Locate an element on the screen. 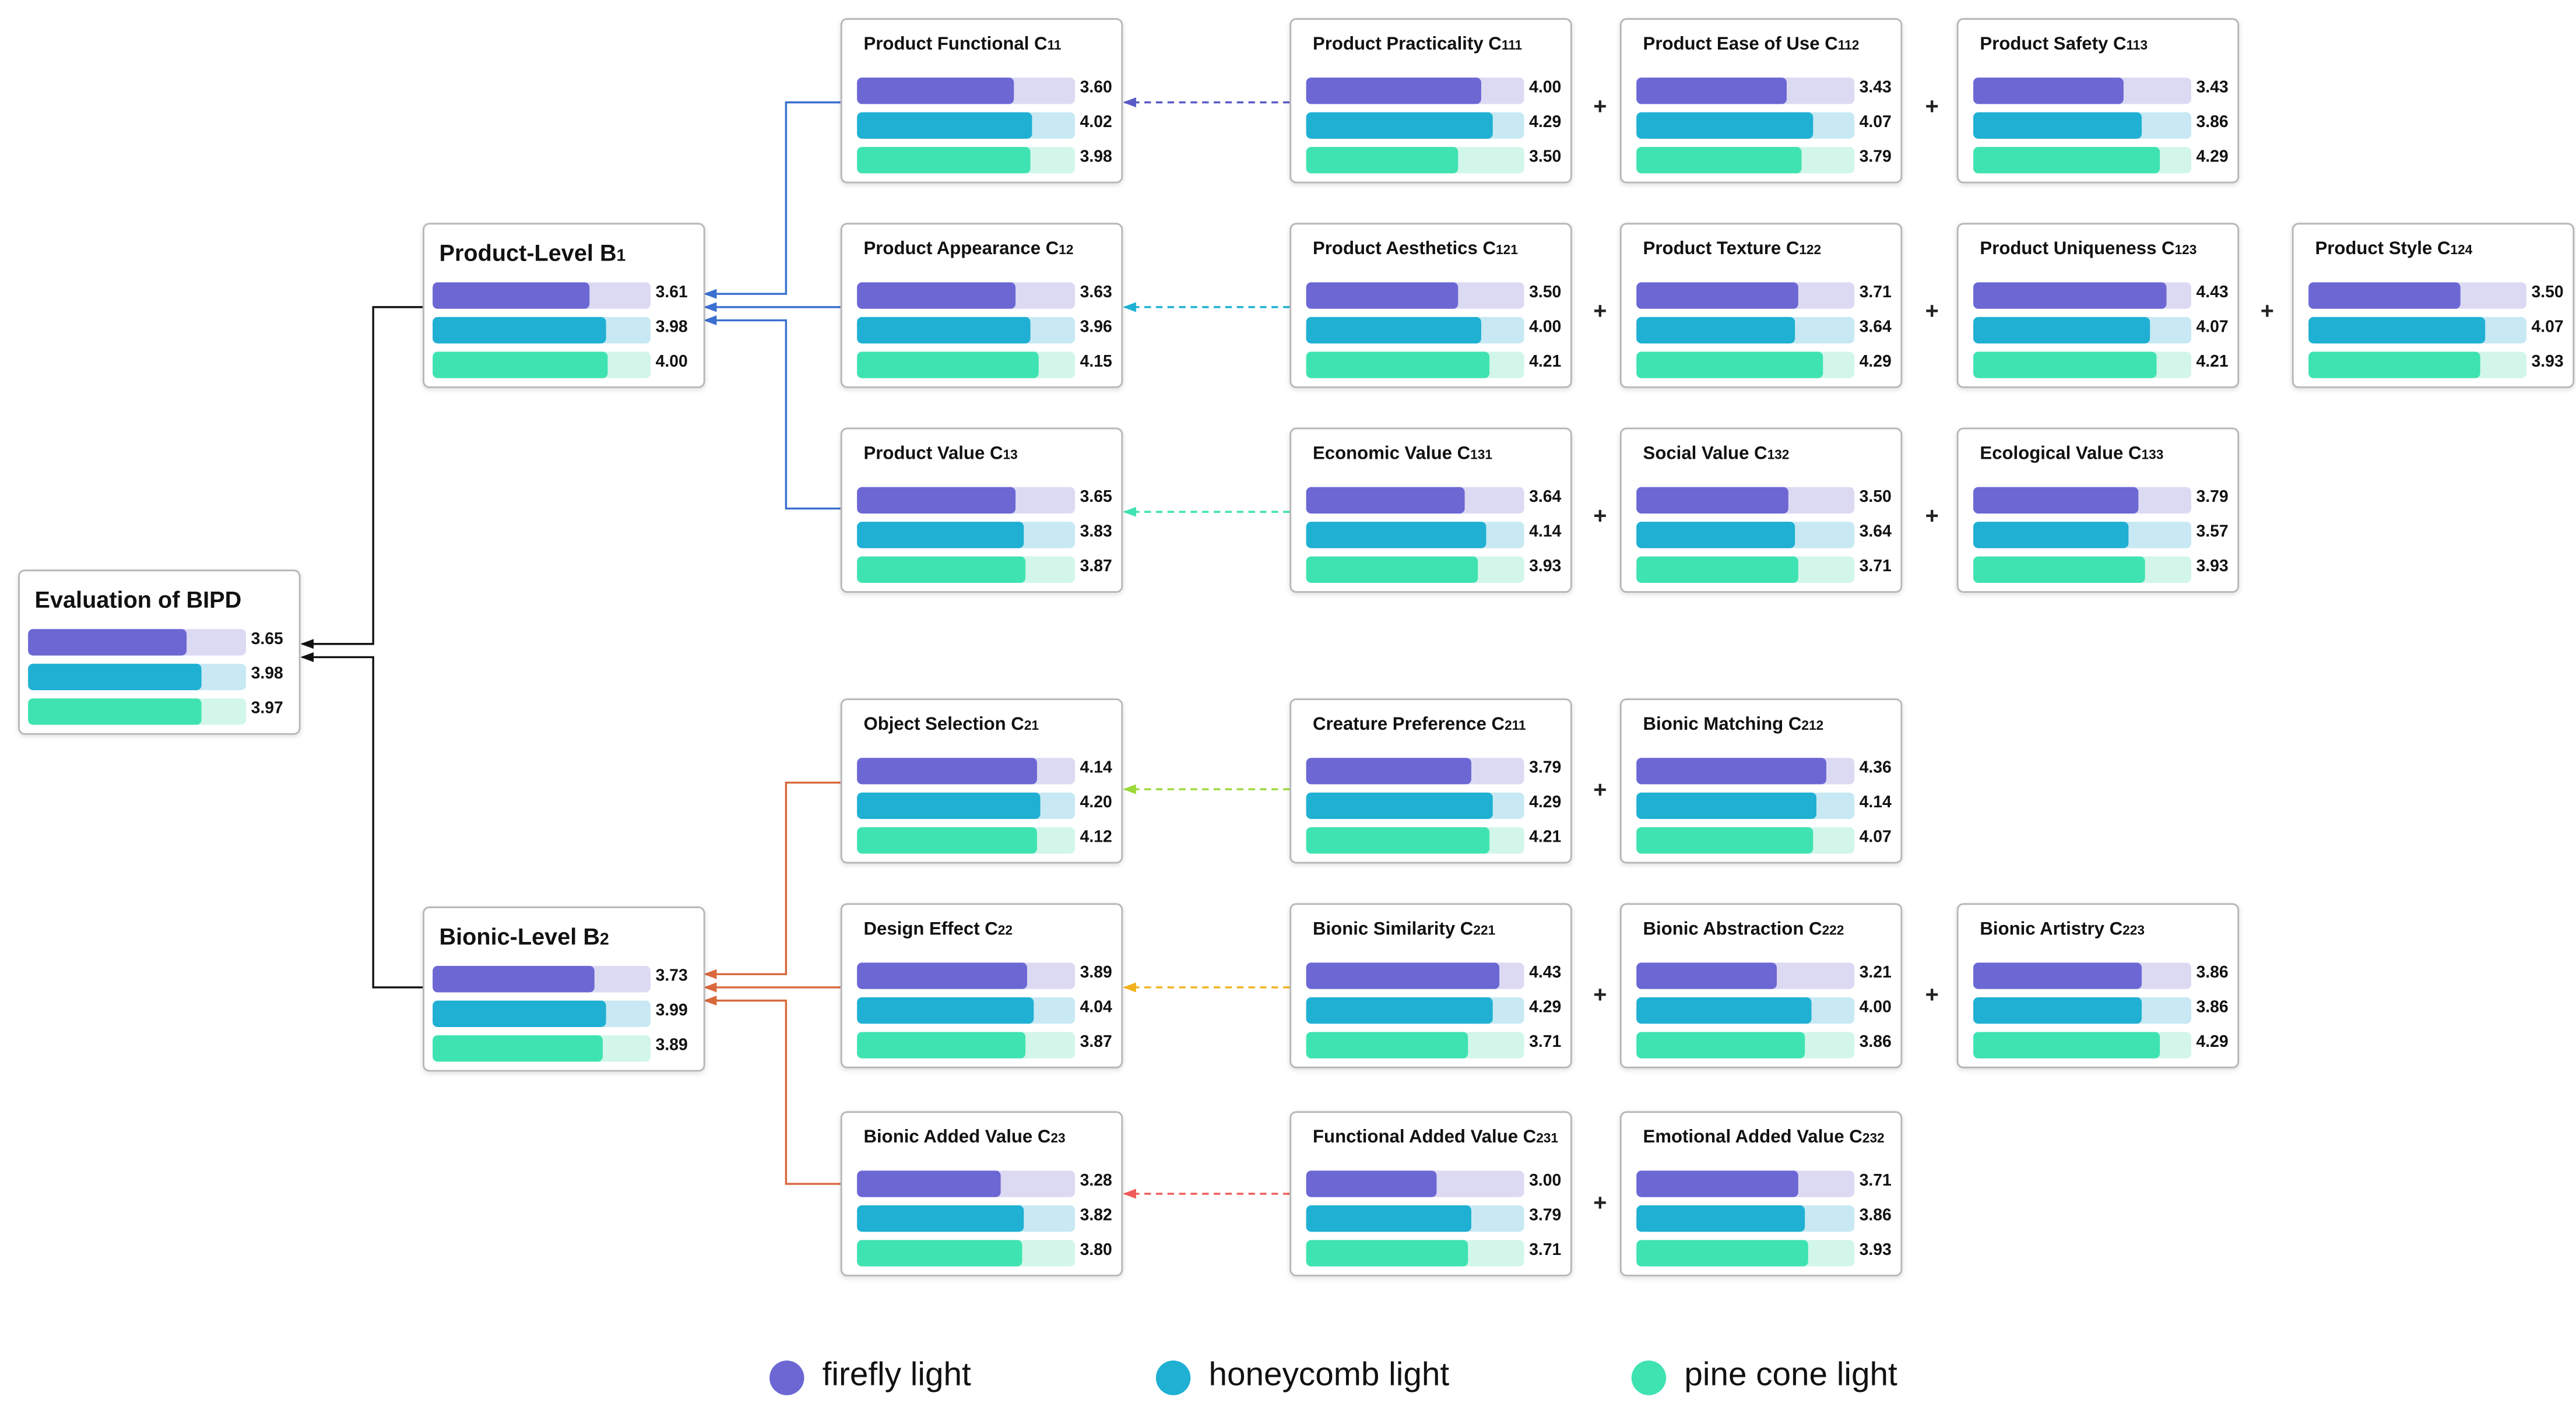 The image size is (2576, 1410). link-c13-to-b1 is located at coordinates (772, 412).